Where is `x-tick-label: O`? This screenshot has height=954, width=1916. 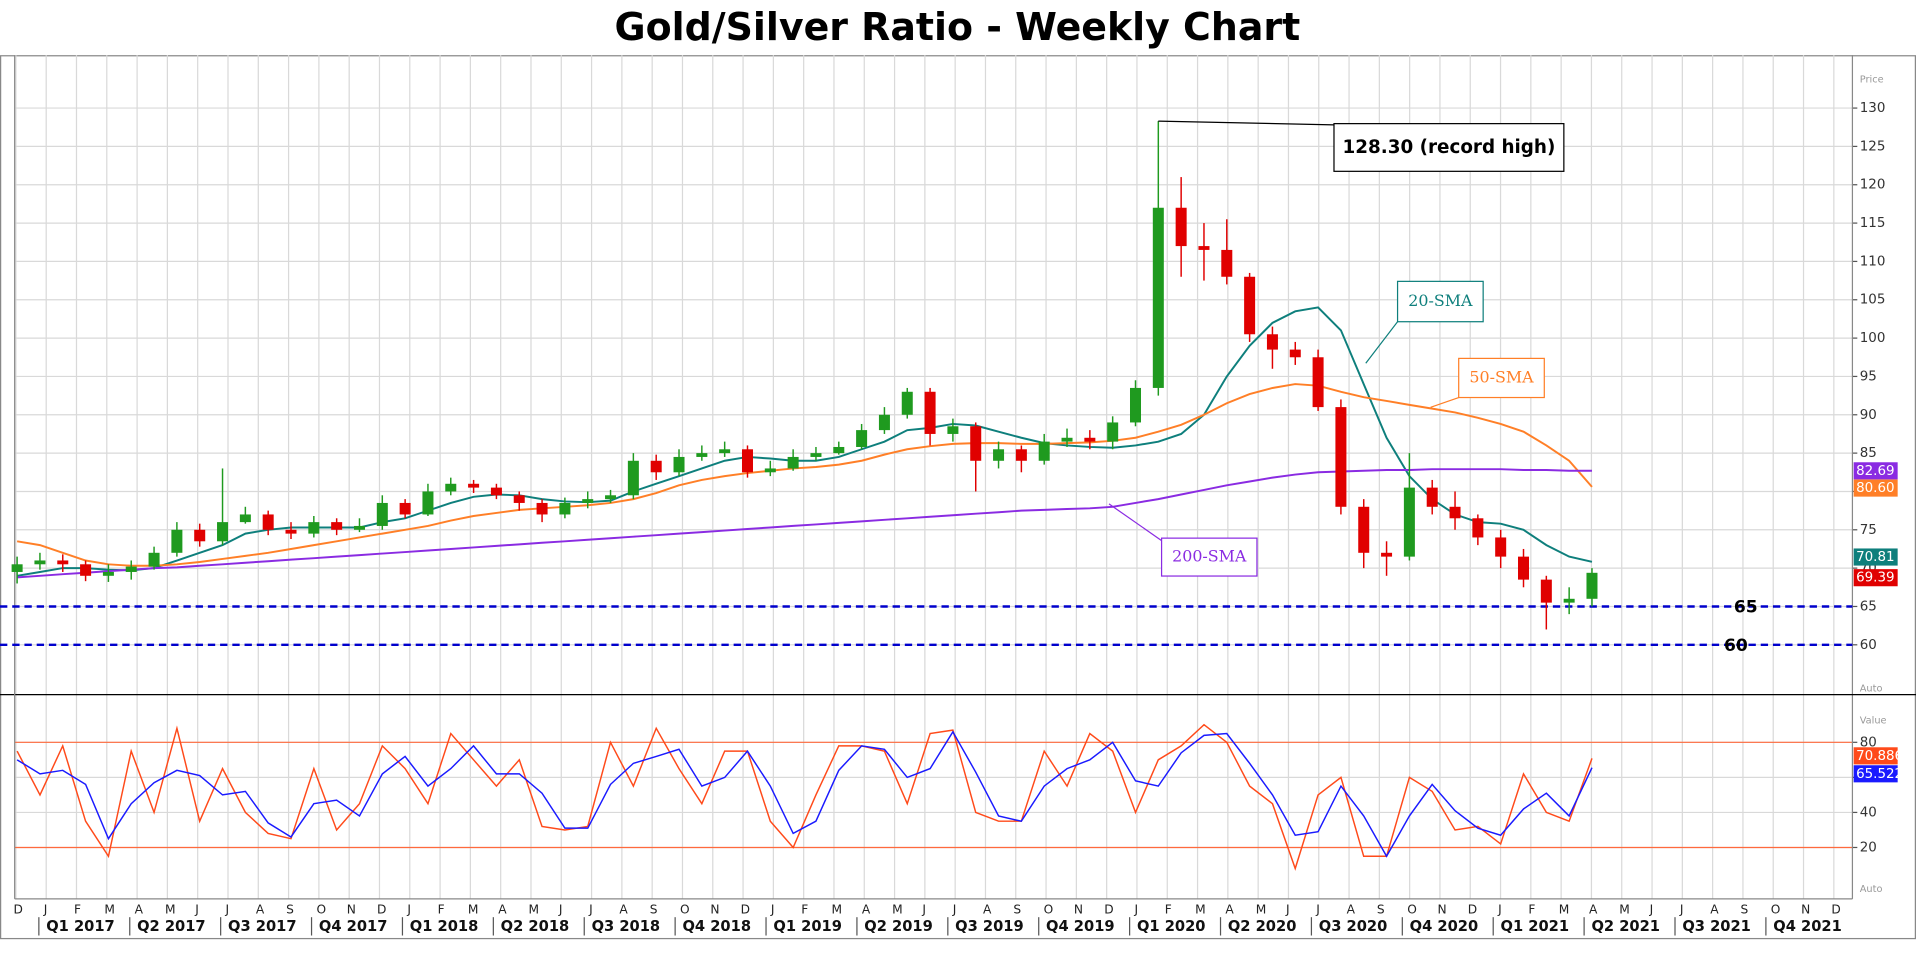
x-tick-label: O is located at coordinates (1776, 909).